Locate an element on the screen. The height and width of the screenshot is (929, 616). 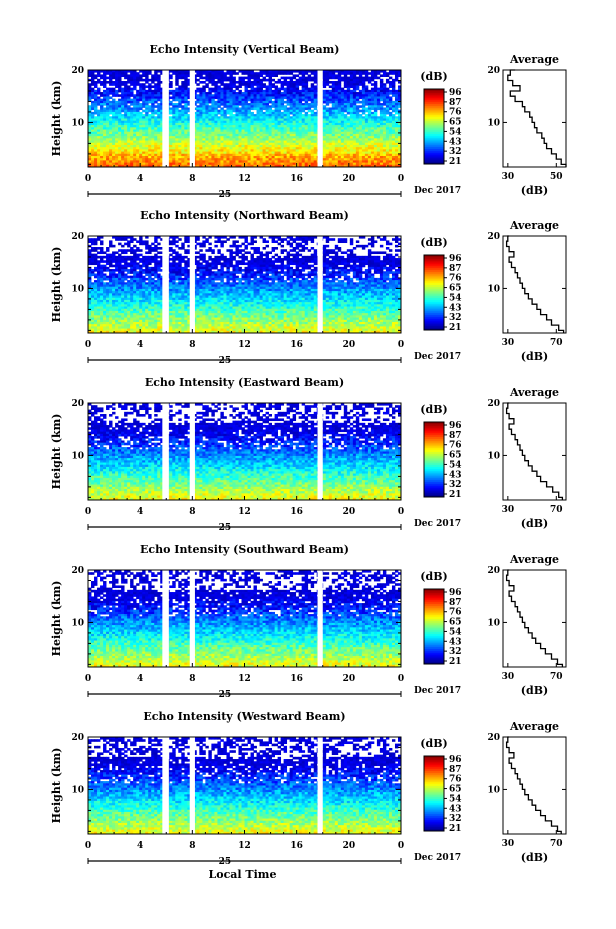
x-axis-label: Local Time is located at coordinates (243, 874).